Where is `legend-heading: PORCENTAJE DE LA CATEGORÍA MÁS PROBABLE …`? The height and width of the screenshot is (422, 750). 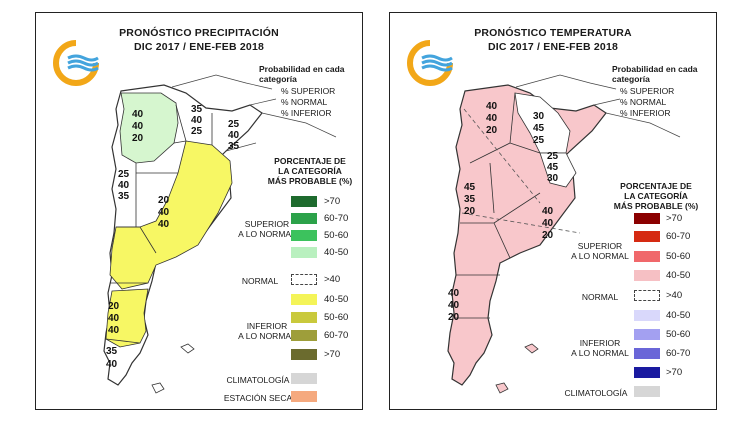
legend-heading: PORCENTAJE DE LA CATEGORÍA MÁS PROBABLE … is located at coordinates (656, 196).